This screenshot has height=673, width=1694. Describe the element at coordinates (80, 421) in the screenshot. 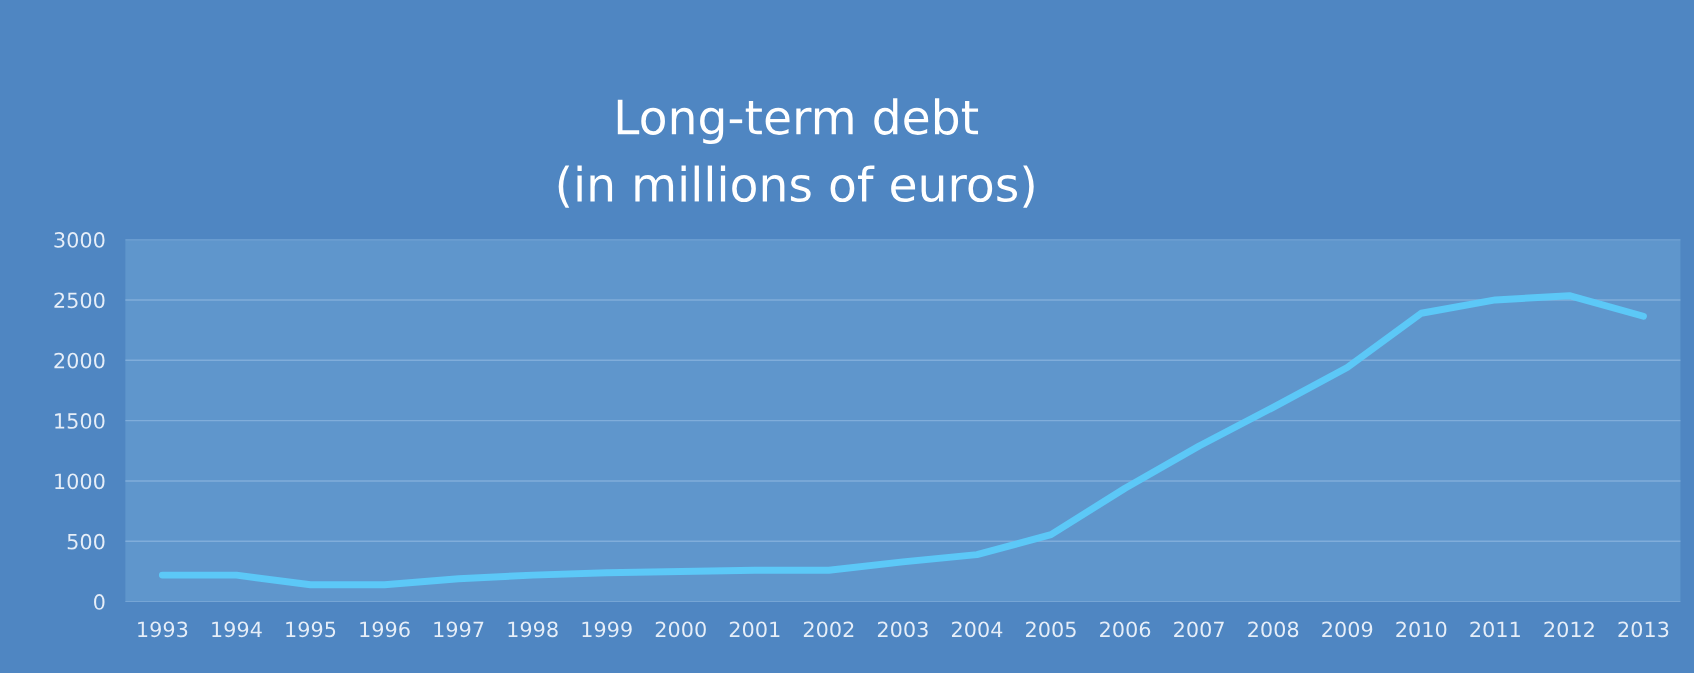

I see `y-tick-label: 1500` at that location.